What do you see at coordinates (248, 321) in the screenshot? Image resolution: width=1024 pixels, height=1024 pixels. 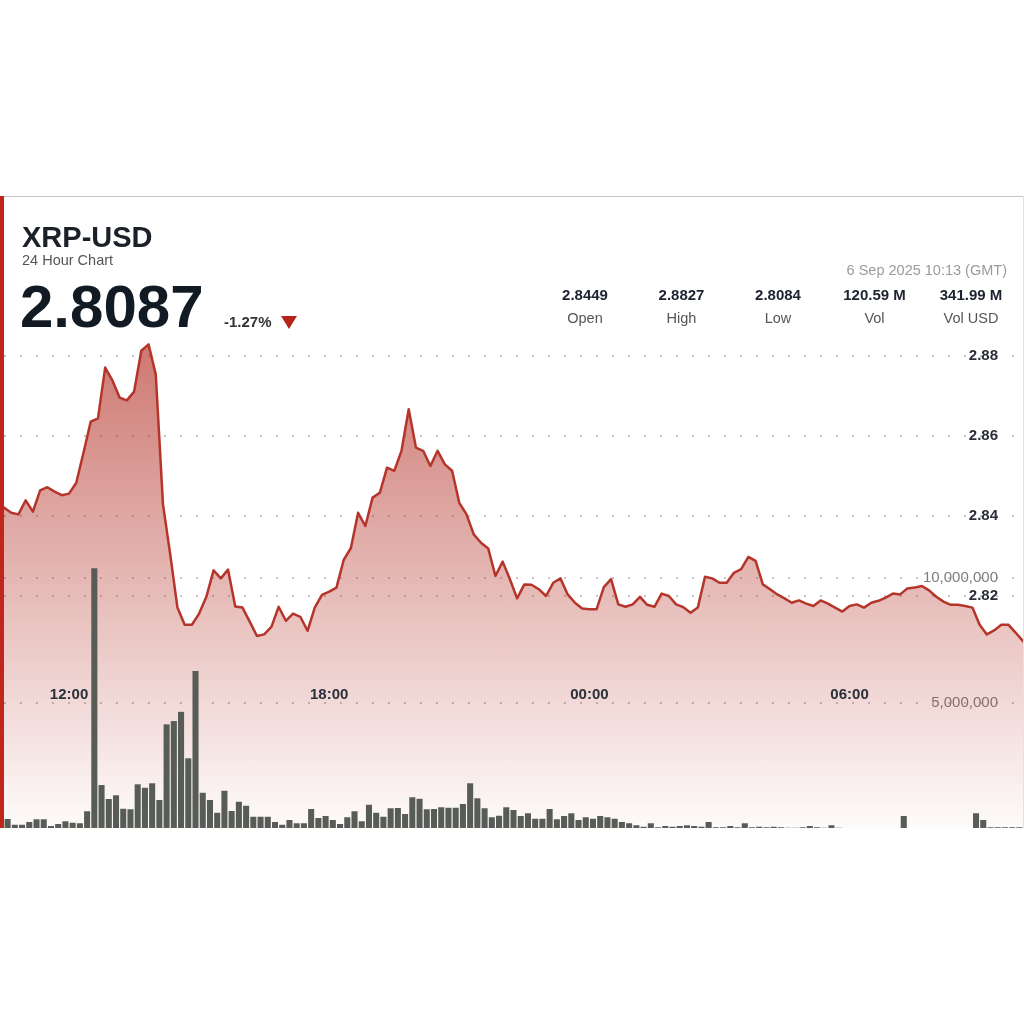 I see `annotation: -1.27%` at bounding box center [248, 321].